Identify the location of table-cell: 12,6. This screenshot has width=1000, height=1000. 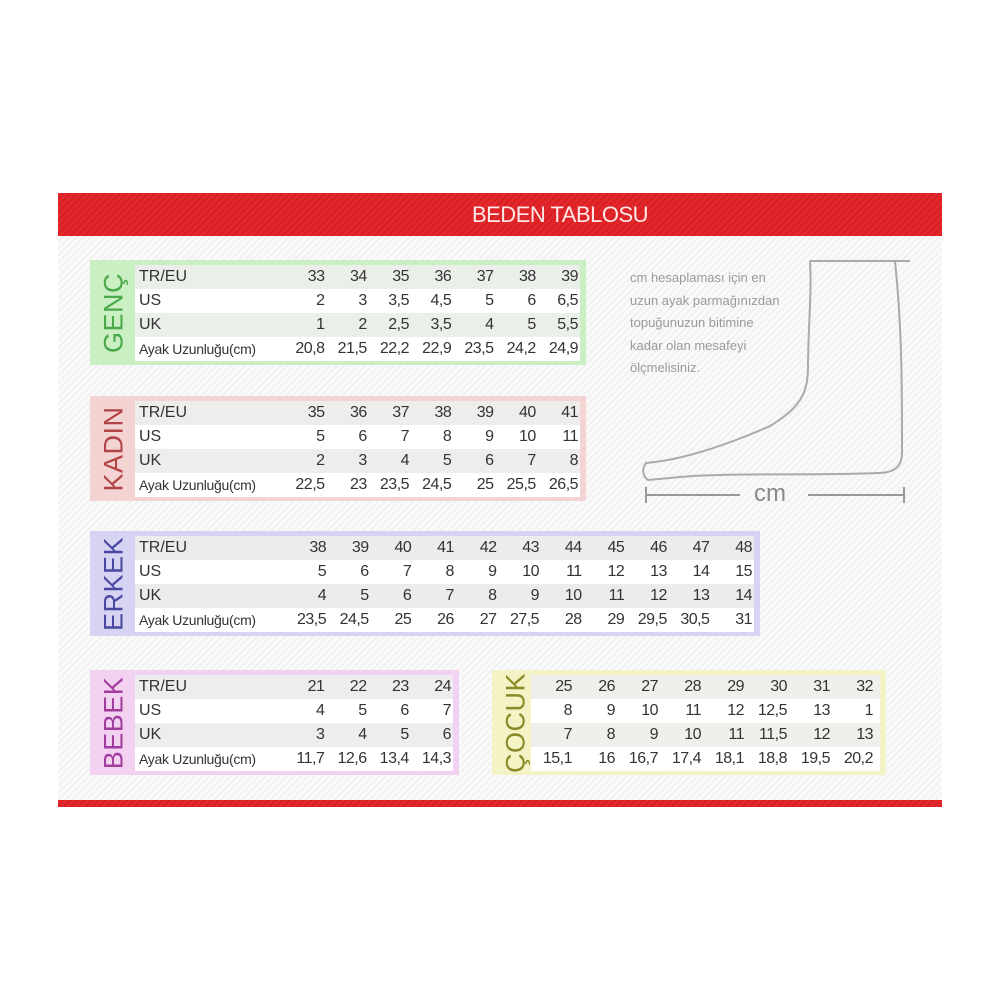
(352, 758).